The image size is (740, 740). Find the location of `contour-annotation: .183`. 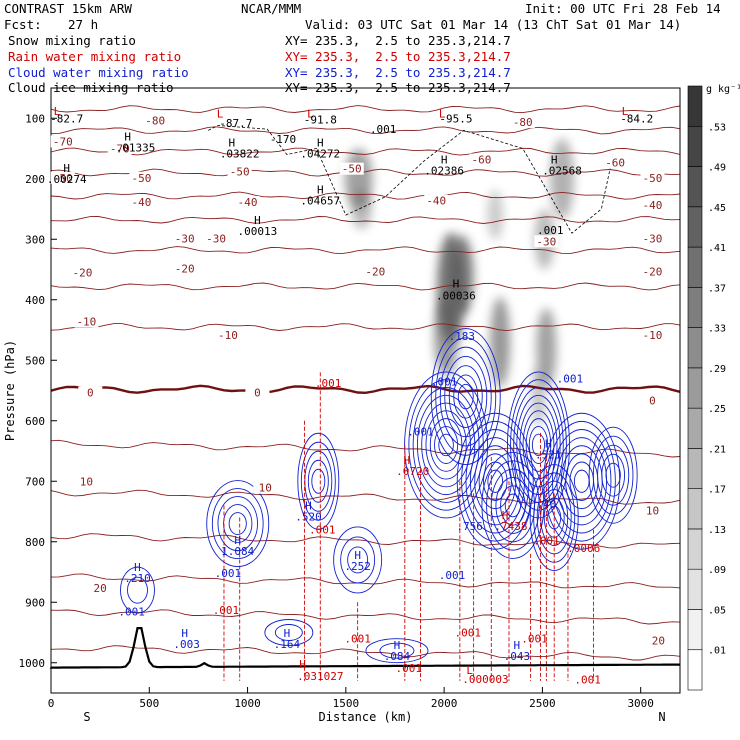

contour-annotation: .183 is located at coordinates (462, 336).